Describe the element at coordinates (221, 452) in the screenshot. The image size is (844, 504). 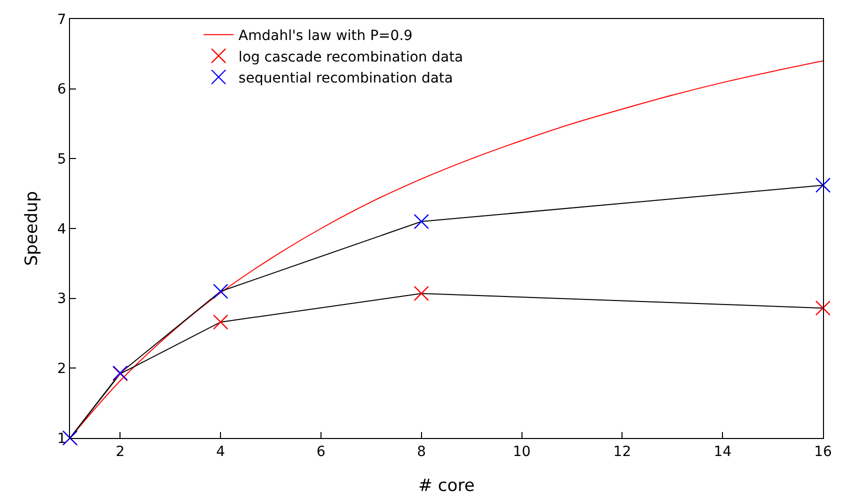
I see `x-tick-label: 4` at that location.